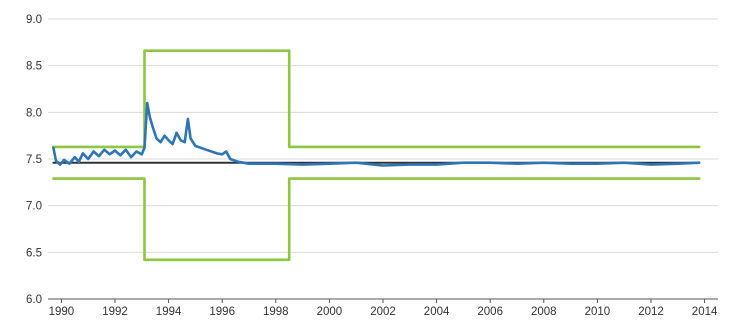 The height and width of the screenshot is (324, 756). What do you see at coordinates (34, 207) in the screenshot?
I see `y-tick-label: 7.0` at bounding box center [34, 207].